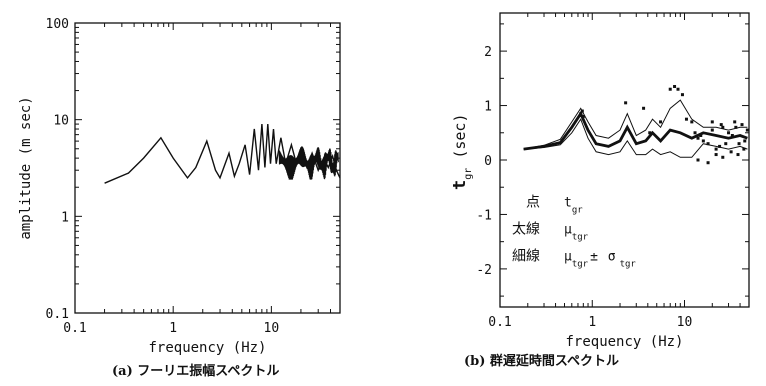 The image size is (766, 386). I want to click on chart-a-caption: (a) フーリエ振幅スペクトル, so click(196, 371).